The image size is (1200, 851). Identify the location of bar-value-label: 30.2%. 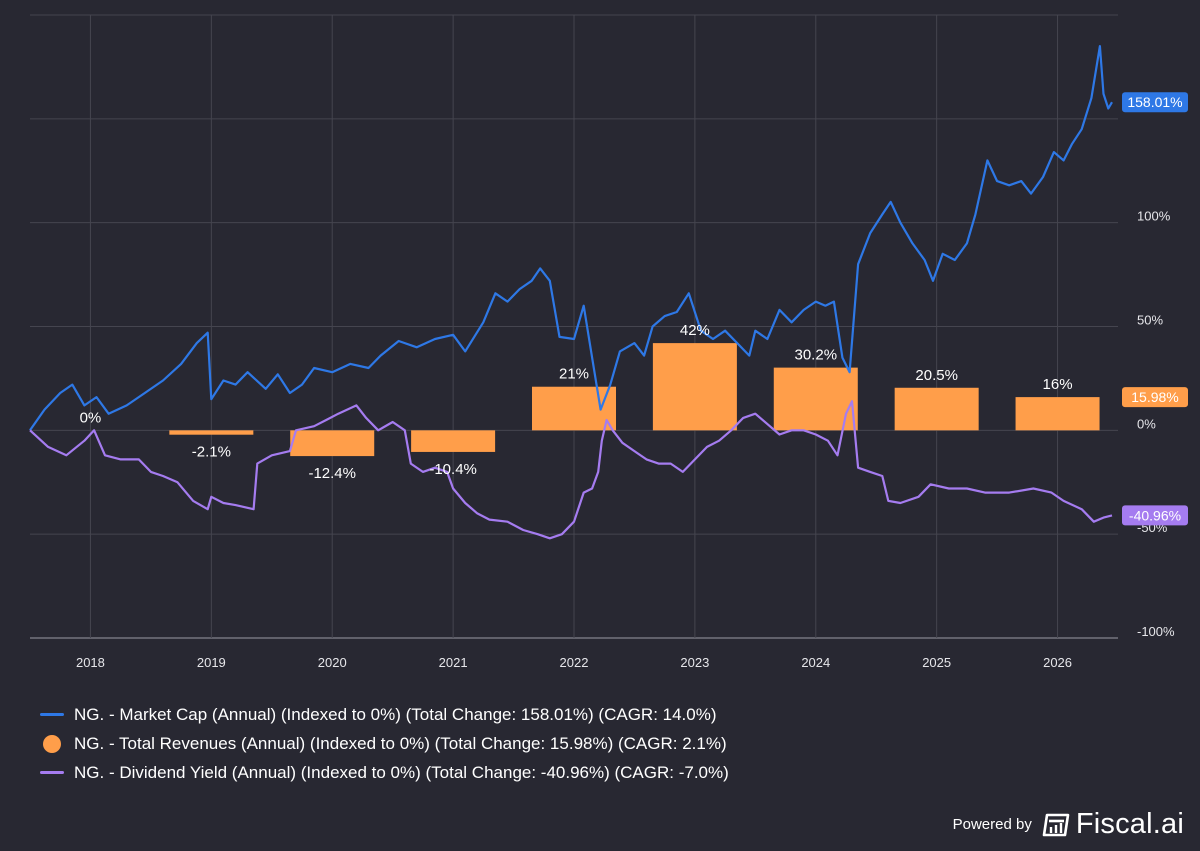
(816, 355).